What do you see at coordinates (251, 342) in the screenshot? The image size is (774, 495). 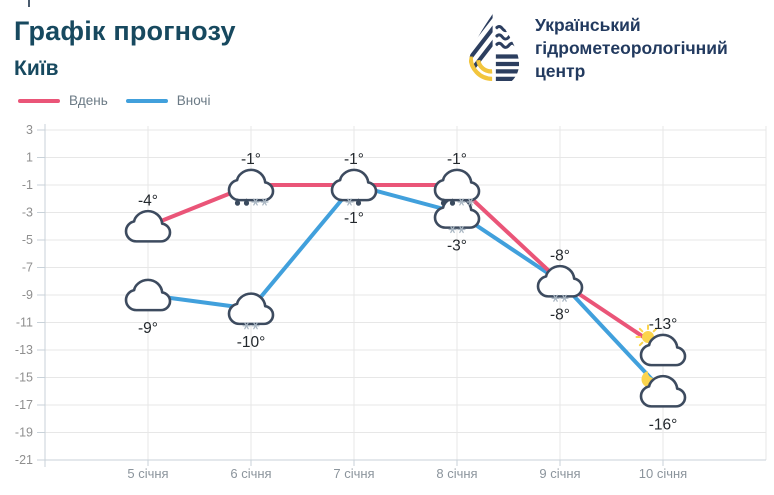 I see `temp-label: -10°` at bounding box center [251, 342].